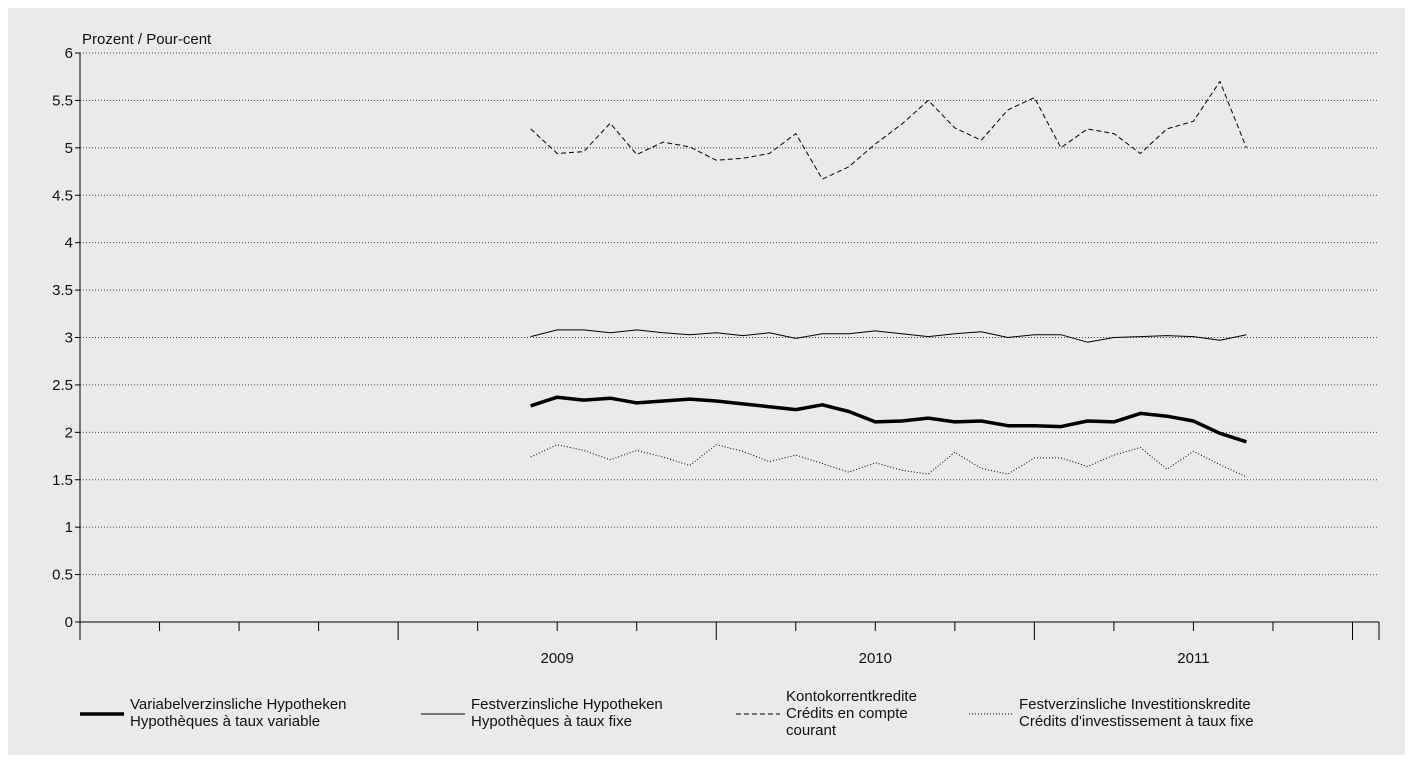 The width and height of the screenshot is (1413, 763). Describe the element at coordinates (69, 622) in the screenshot. I see `y-tick-label: 0` at that location.